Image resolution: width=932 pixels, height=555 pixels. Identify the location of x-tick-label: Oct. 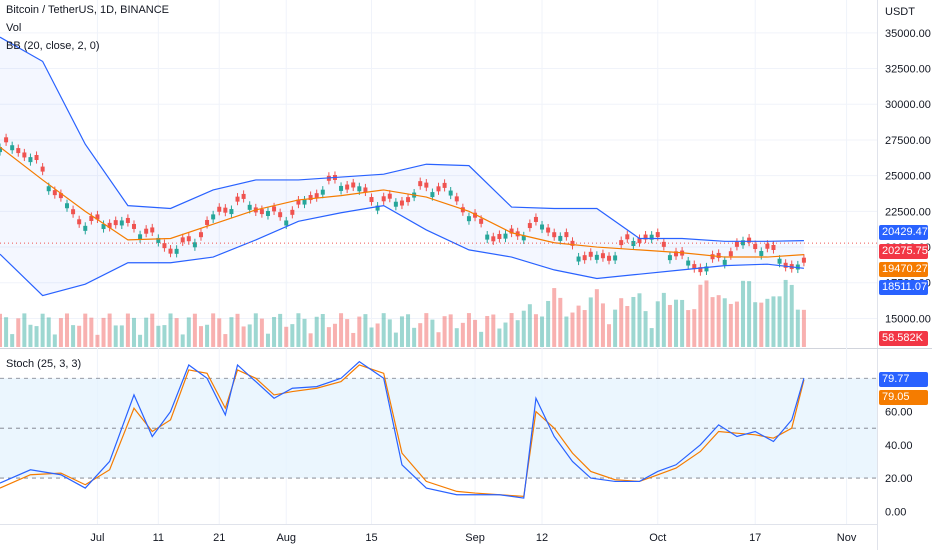
(657, 538).